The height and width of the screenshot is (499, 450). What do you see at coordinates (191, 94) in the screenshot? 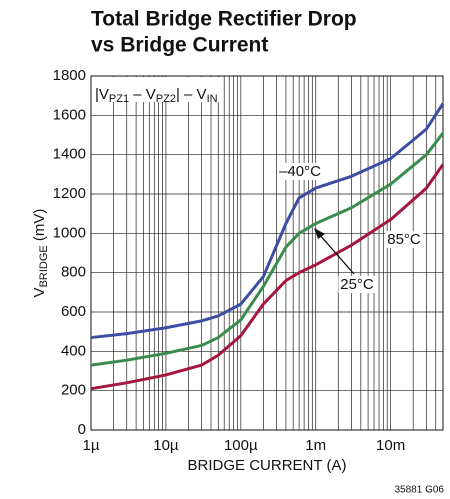
I see `box-label-part: | – V` at bounding box center [191, 94].